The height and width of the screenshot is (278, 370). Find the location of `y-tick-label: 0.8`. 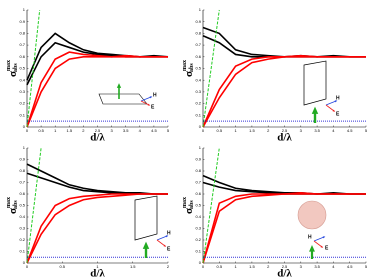

y-tick-label: 0.8 is located at coordinates (198, 32).